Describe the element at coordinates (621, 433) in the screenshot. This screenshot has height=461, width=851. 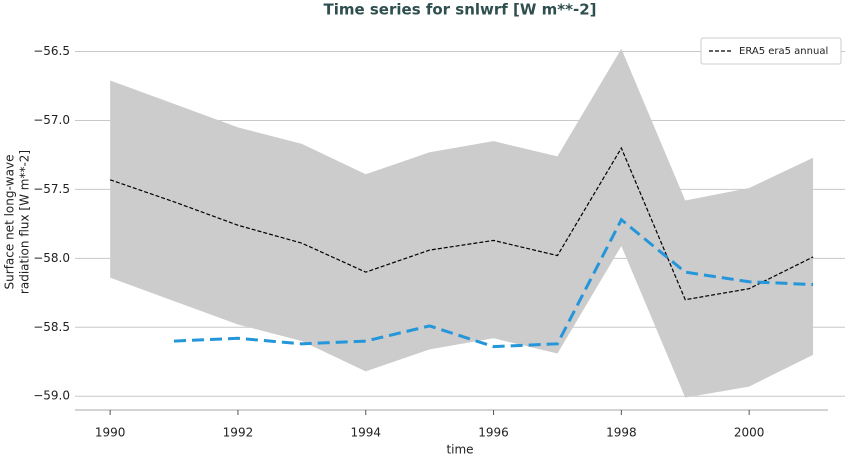
I see `x-tick-label: 1998` at that location.